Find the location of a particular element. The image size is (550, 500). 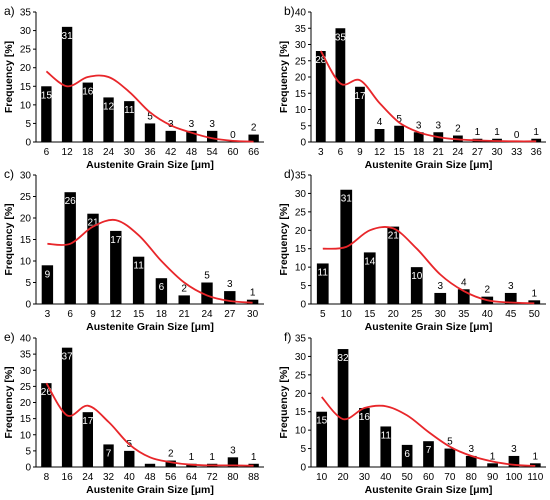

data-label: 4 is located at coordinates (464, 282).